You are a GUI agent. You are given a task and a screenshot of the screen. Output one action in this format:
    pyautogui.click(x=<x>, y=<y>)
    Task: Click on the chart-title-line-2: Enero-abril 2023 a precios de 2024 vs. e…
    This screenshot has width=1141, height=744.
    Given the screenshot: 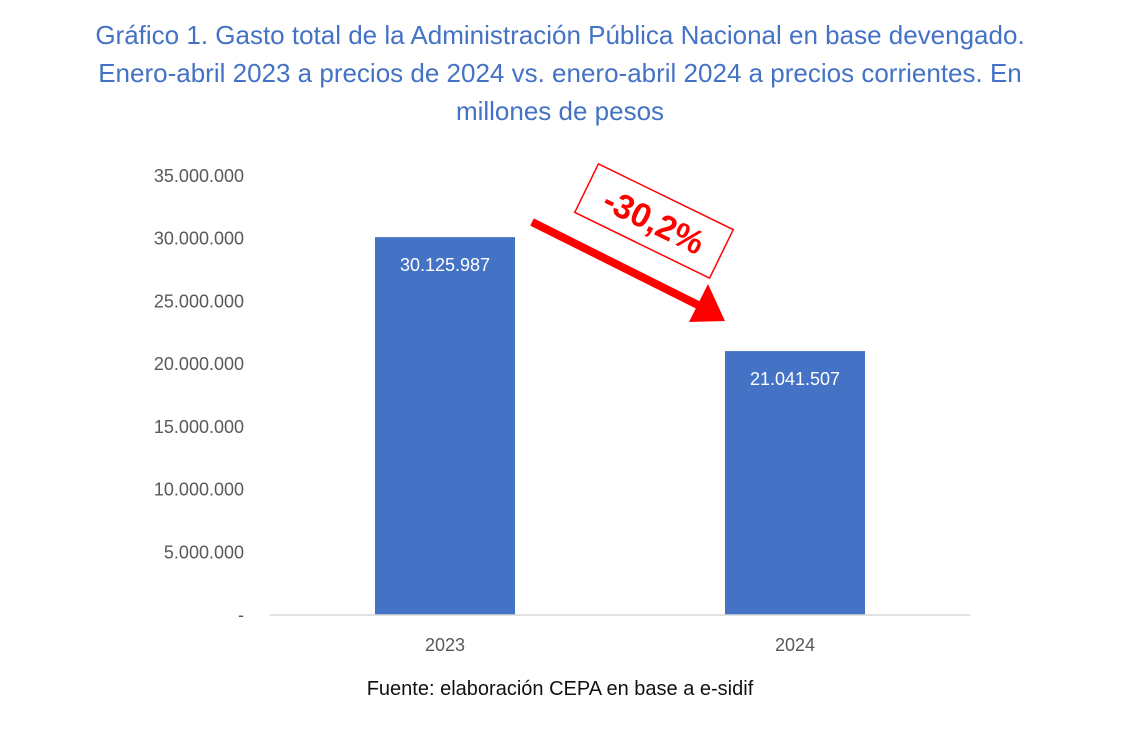 What is the action you would take?
    pyautogui.click(x=560, y=73)
    